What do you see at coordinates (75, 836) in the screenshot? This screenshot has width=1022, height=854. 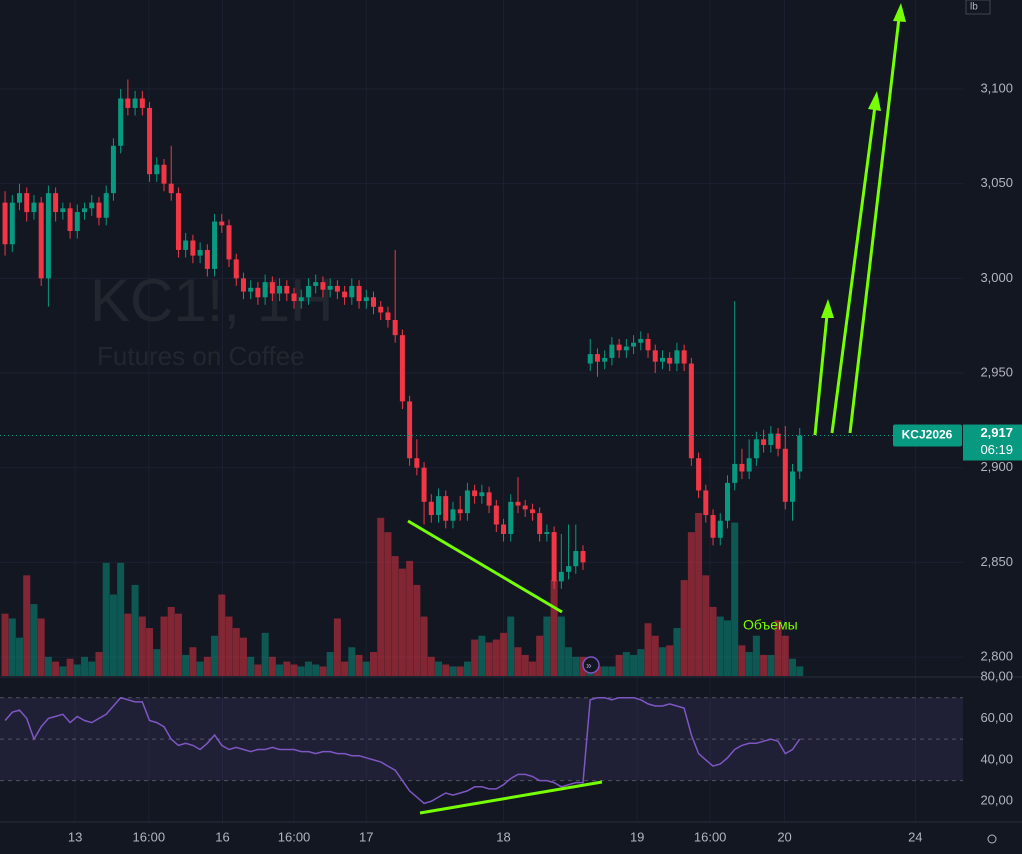 I see `x-tick-label: 13` at bounding box center [75, 836].